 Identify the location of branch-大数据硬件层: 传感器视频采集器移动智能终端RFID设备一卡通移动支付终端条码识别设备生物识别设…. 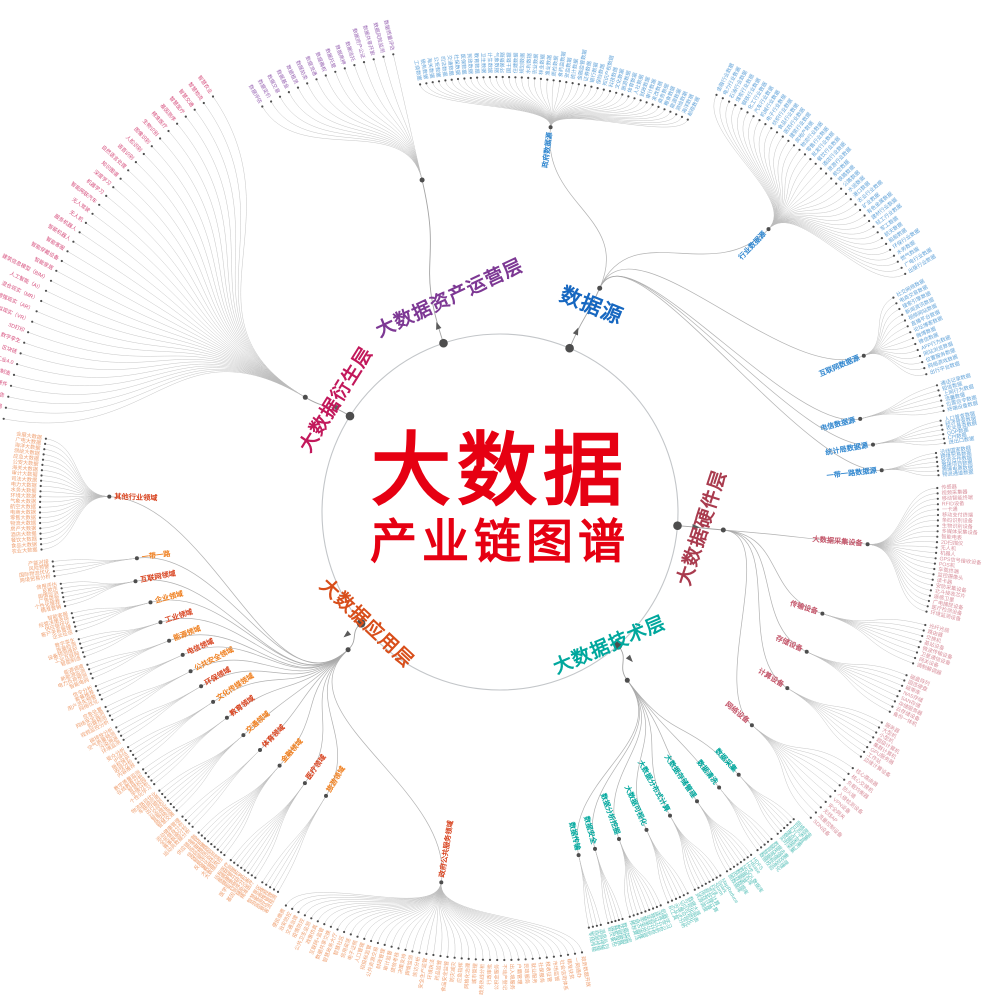
(830, 661).